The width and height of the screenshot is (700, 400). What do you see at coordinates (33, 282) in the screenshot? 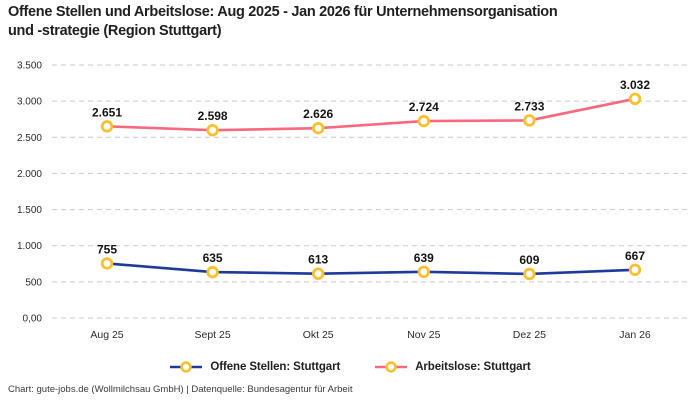
I see `y-axis-tick-label: 500` at bounding box center [33, 282].